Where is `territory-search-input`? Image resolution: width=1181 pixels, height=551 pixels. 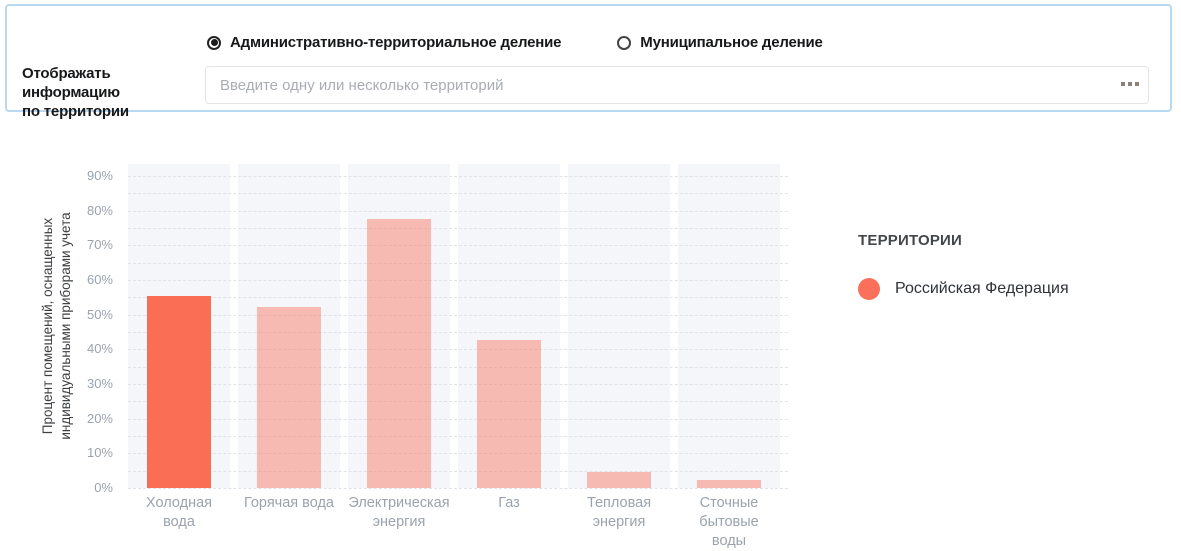 territory-search-input is located at coordinates (677, 85).